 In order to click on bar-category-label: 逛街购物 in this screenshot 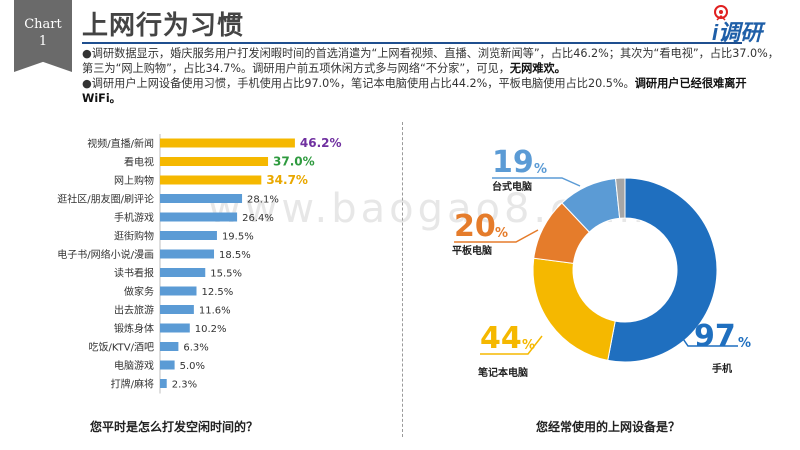, I will do `click(134, 236)`.